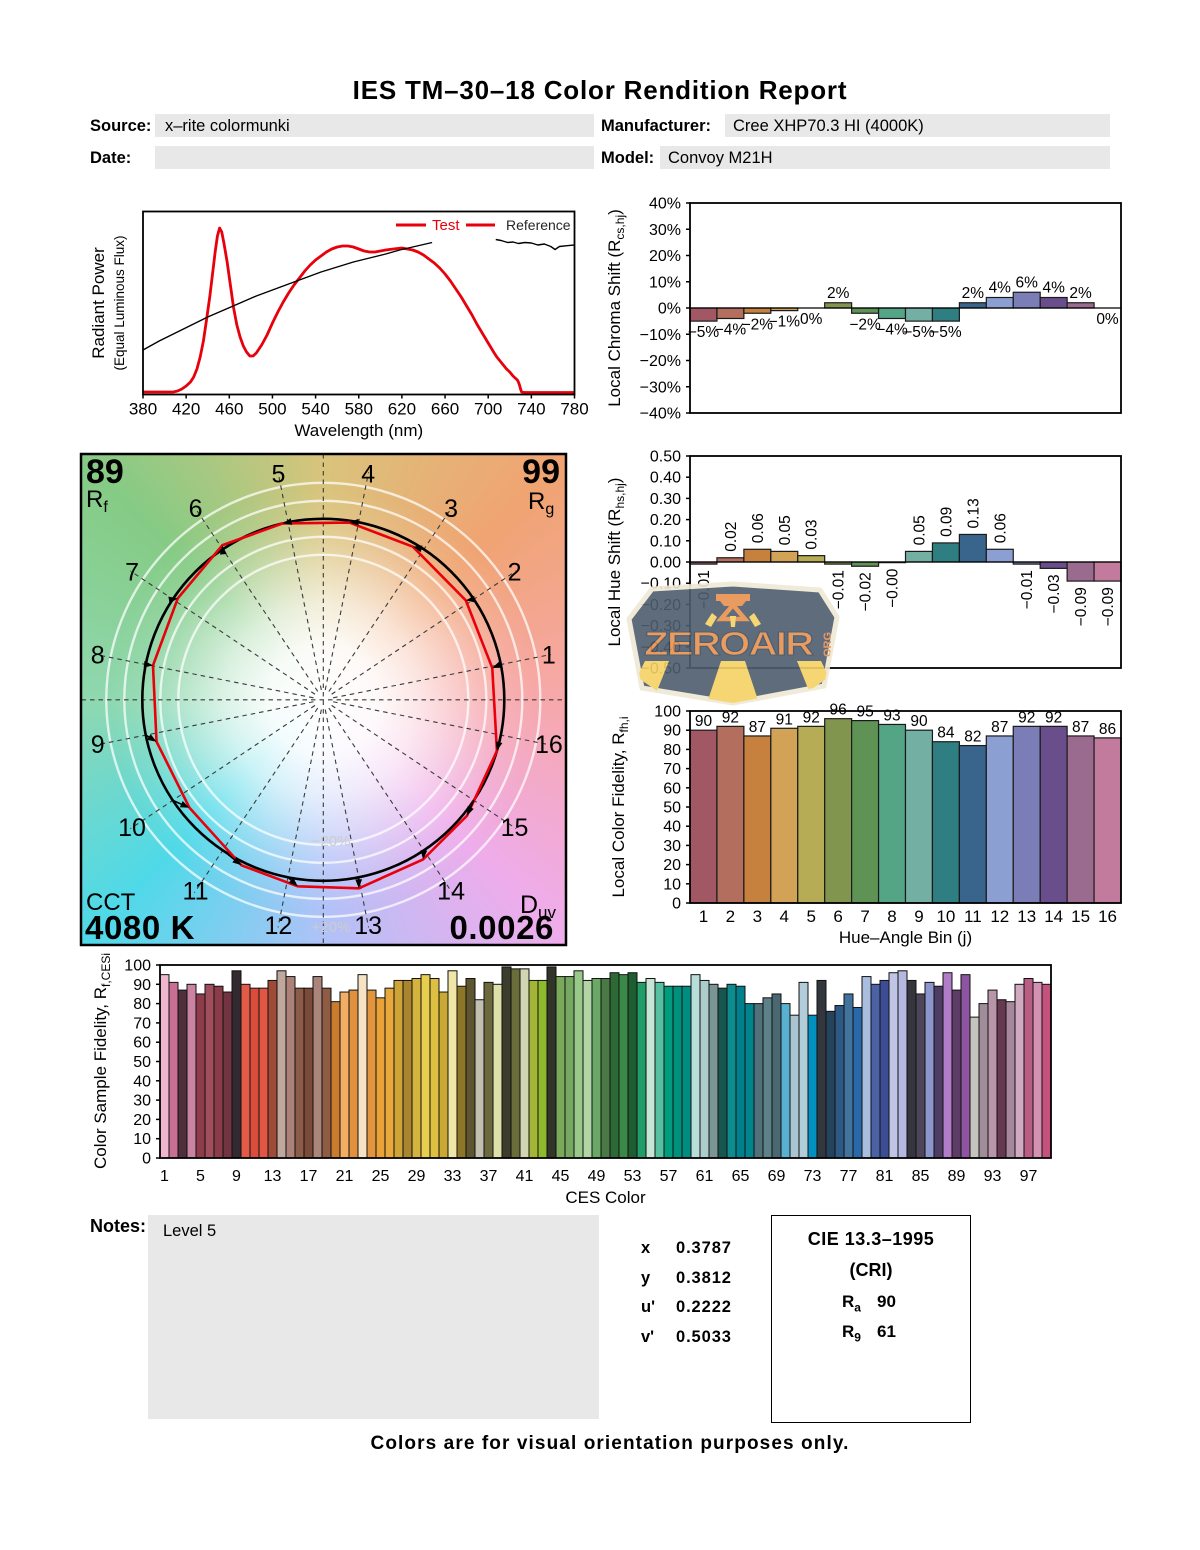 This screenshot has width=1200, height=1550. I want to click on svg-text: ZEROAIR, so click(729, 643).